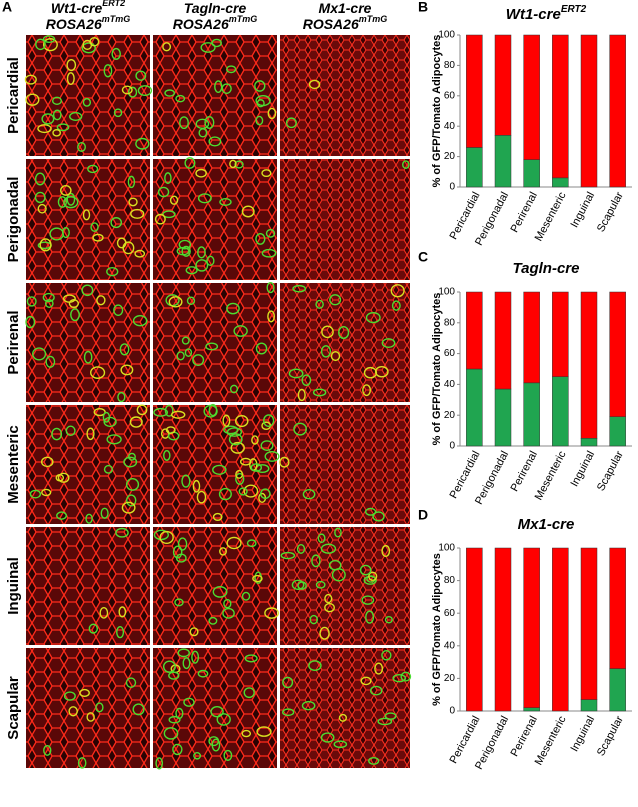  What do you see at coordinates (450, 580) in the screenshot?
I see `y-tick-label: 80` at bounding box center [450, 580].